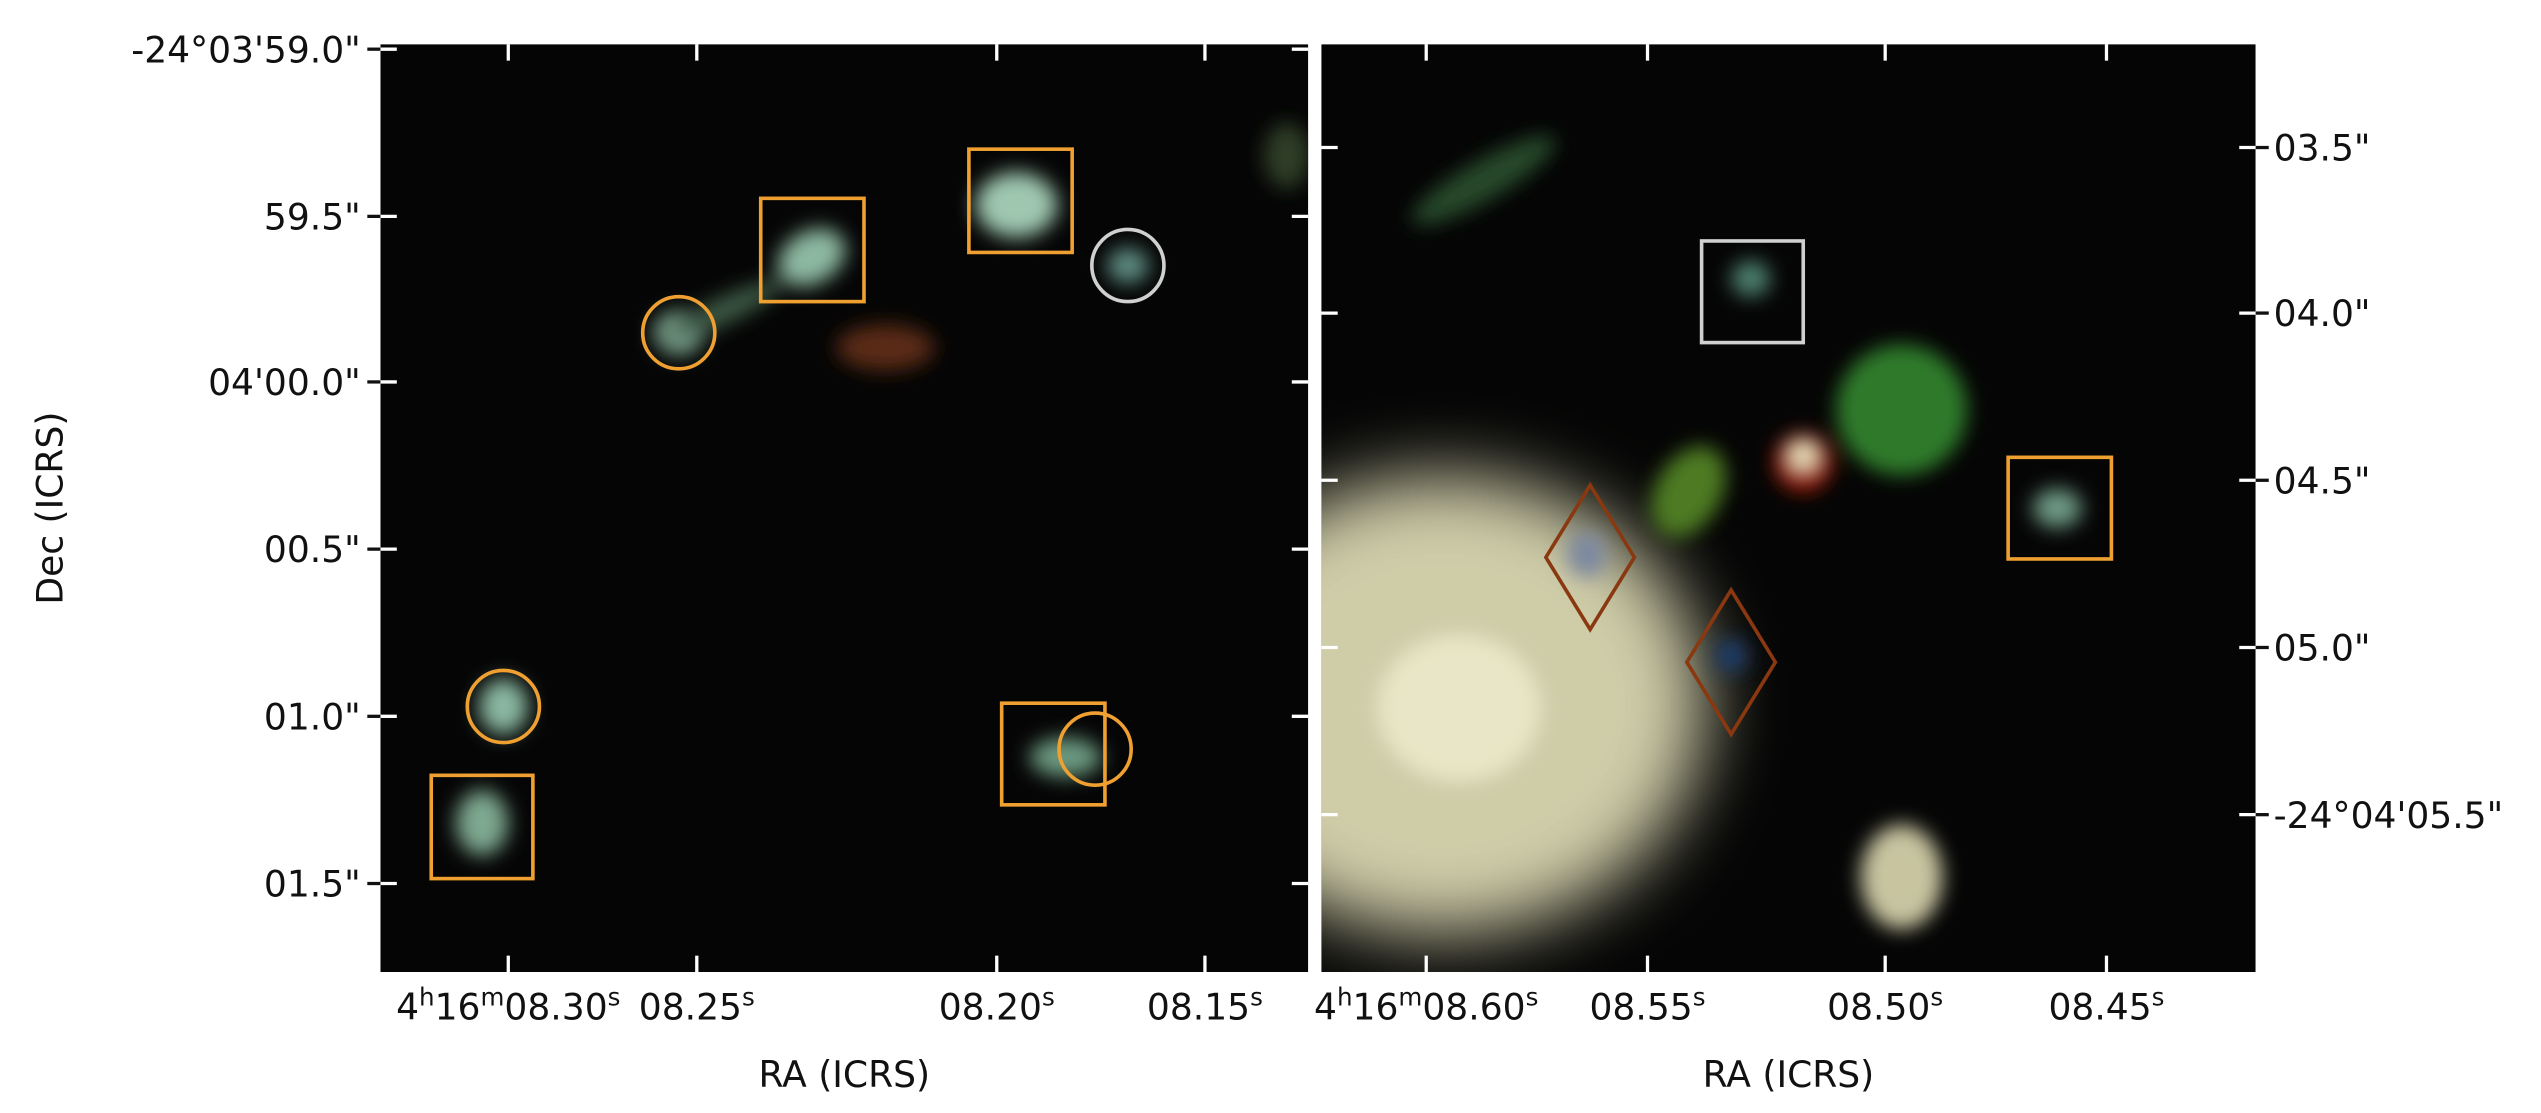  Describe the element at coordinates (1878, 1008) in the screenshot. I see `tick-label-part: 08.50` at that location.